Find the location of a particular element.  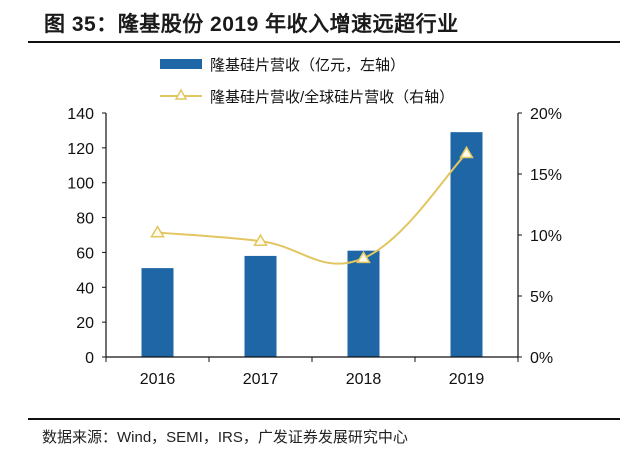

share-line is located at coordinates (312, 208).